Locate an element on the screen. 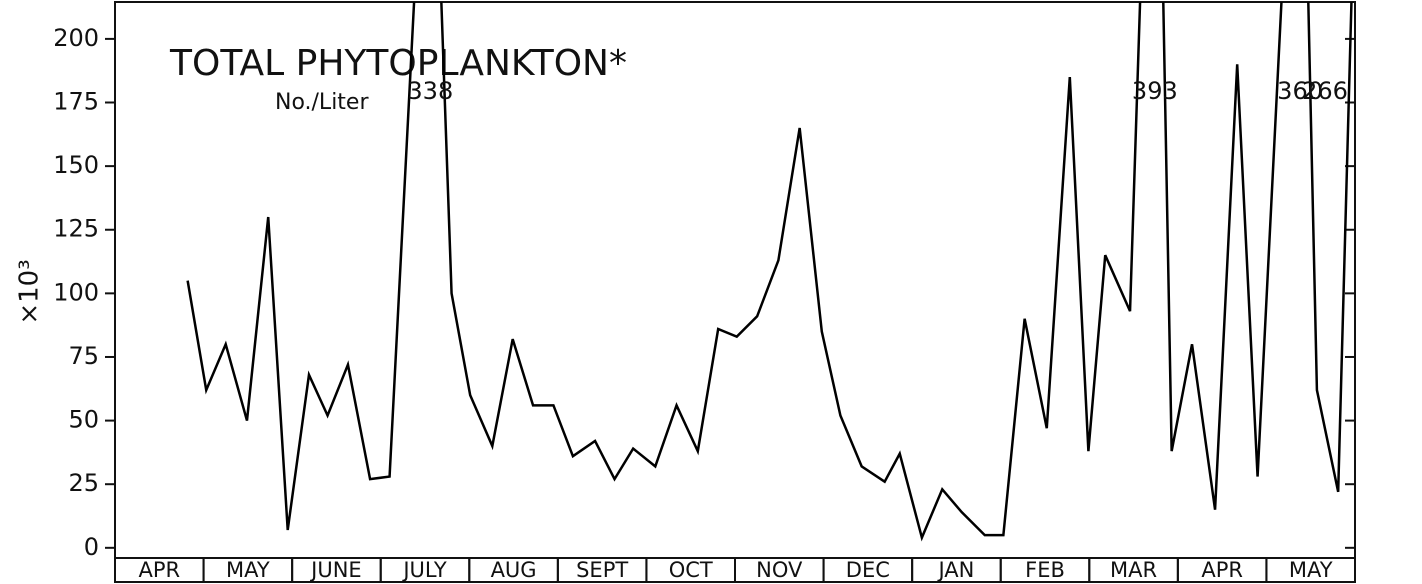  x-tick-label: NOV is located at coordinates (779, 570).